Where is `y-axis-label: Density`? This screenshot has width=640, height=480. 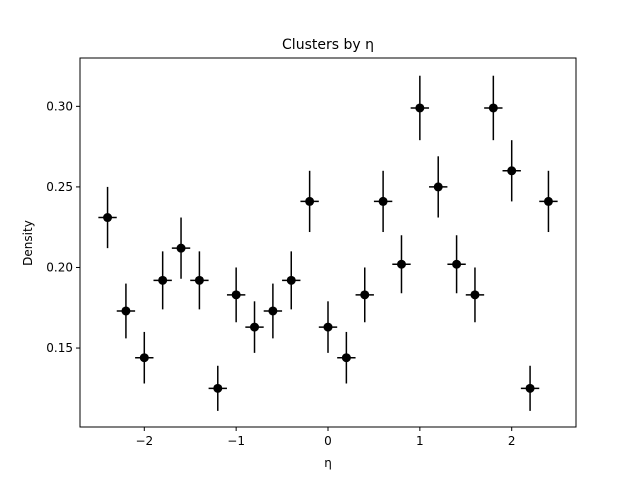 y-axis-label: Density is located at coordinates (28, 243).